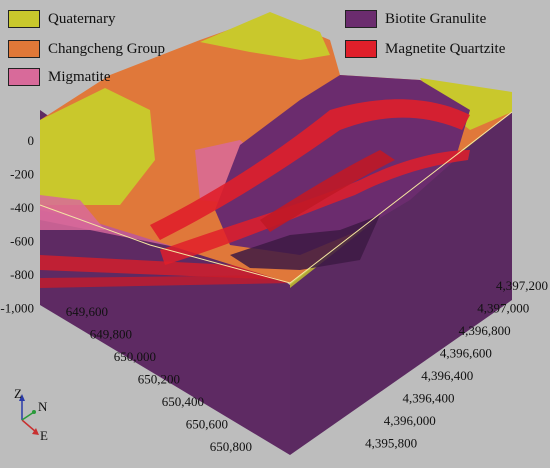 Image resolution: width=550 pixels, height=468 pixels. What do you see at coordinates (44, 435) in the screenshot?
I see `compass-e-label: E` at bounding box center [44, 435].